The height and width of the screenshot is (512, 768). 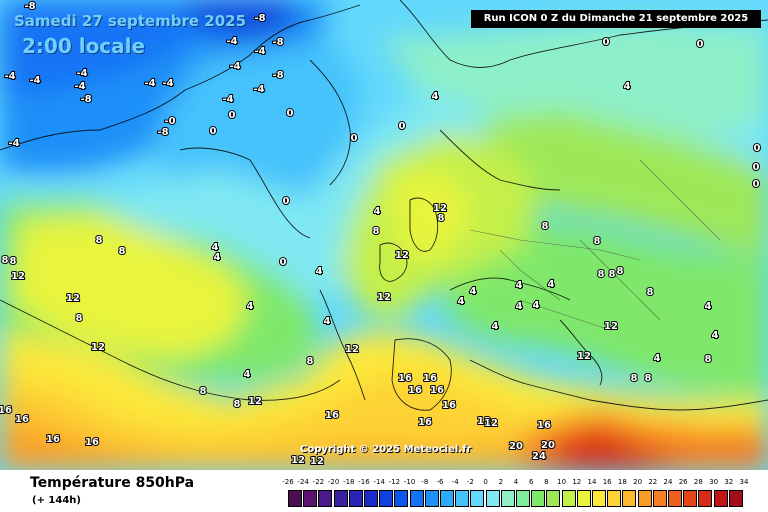 What do you see at coordinates (714, 482) in the screenshot?
I see `scale-tick-label: 30` at bounding box center [714, 482].